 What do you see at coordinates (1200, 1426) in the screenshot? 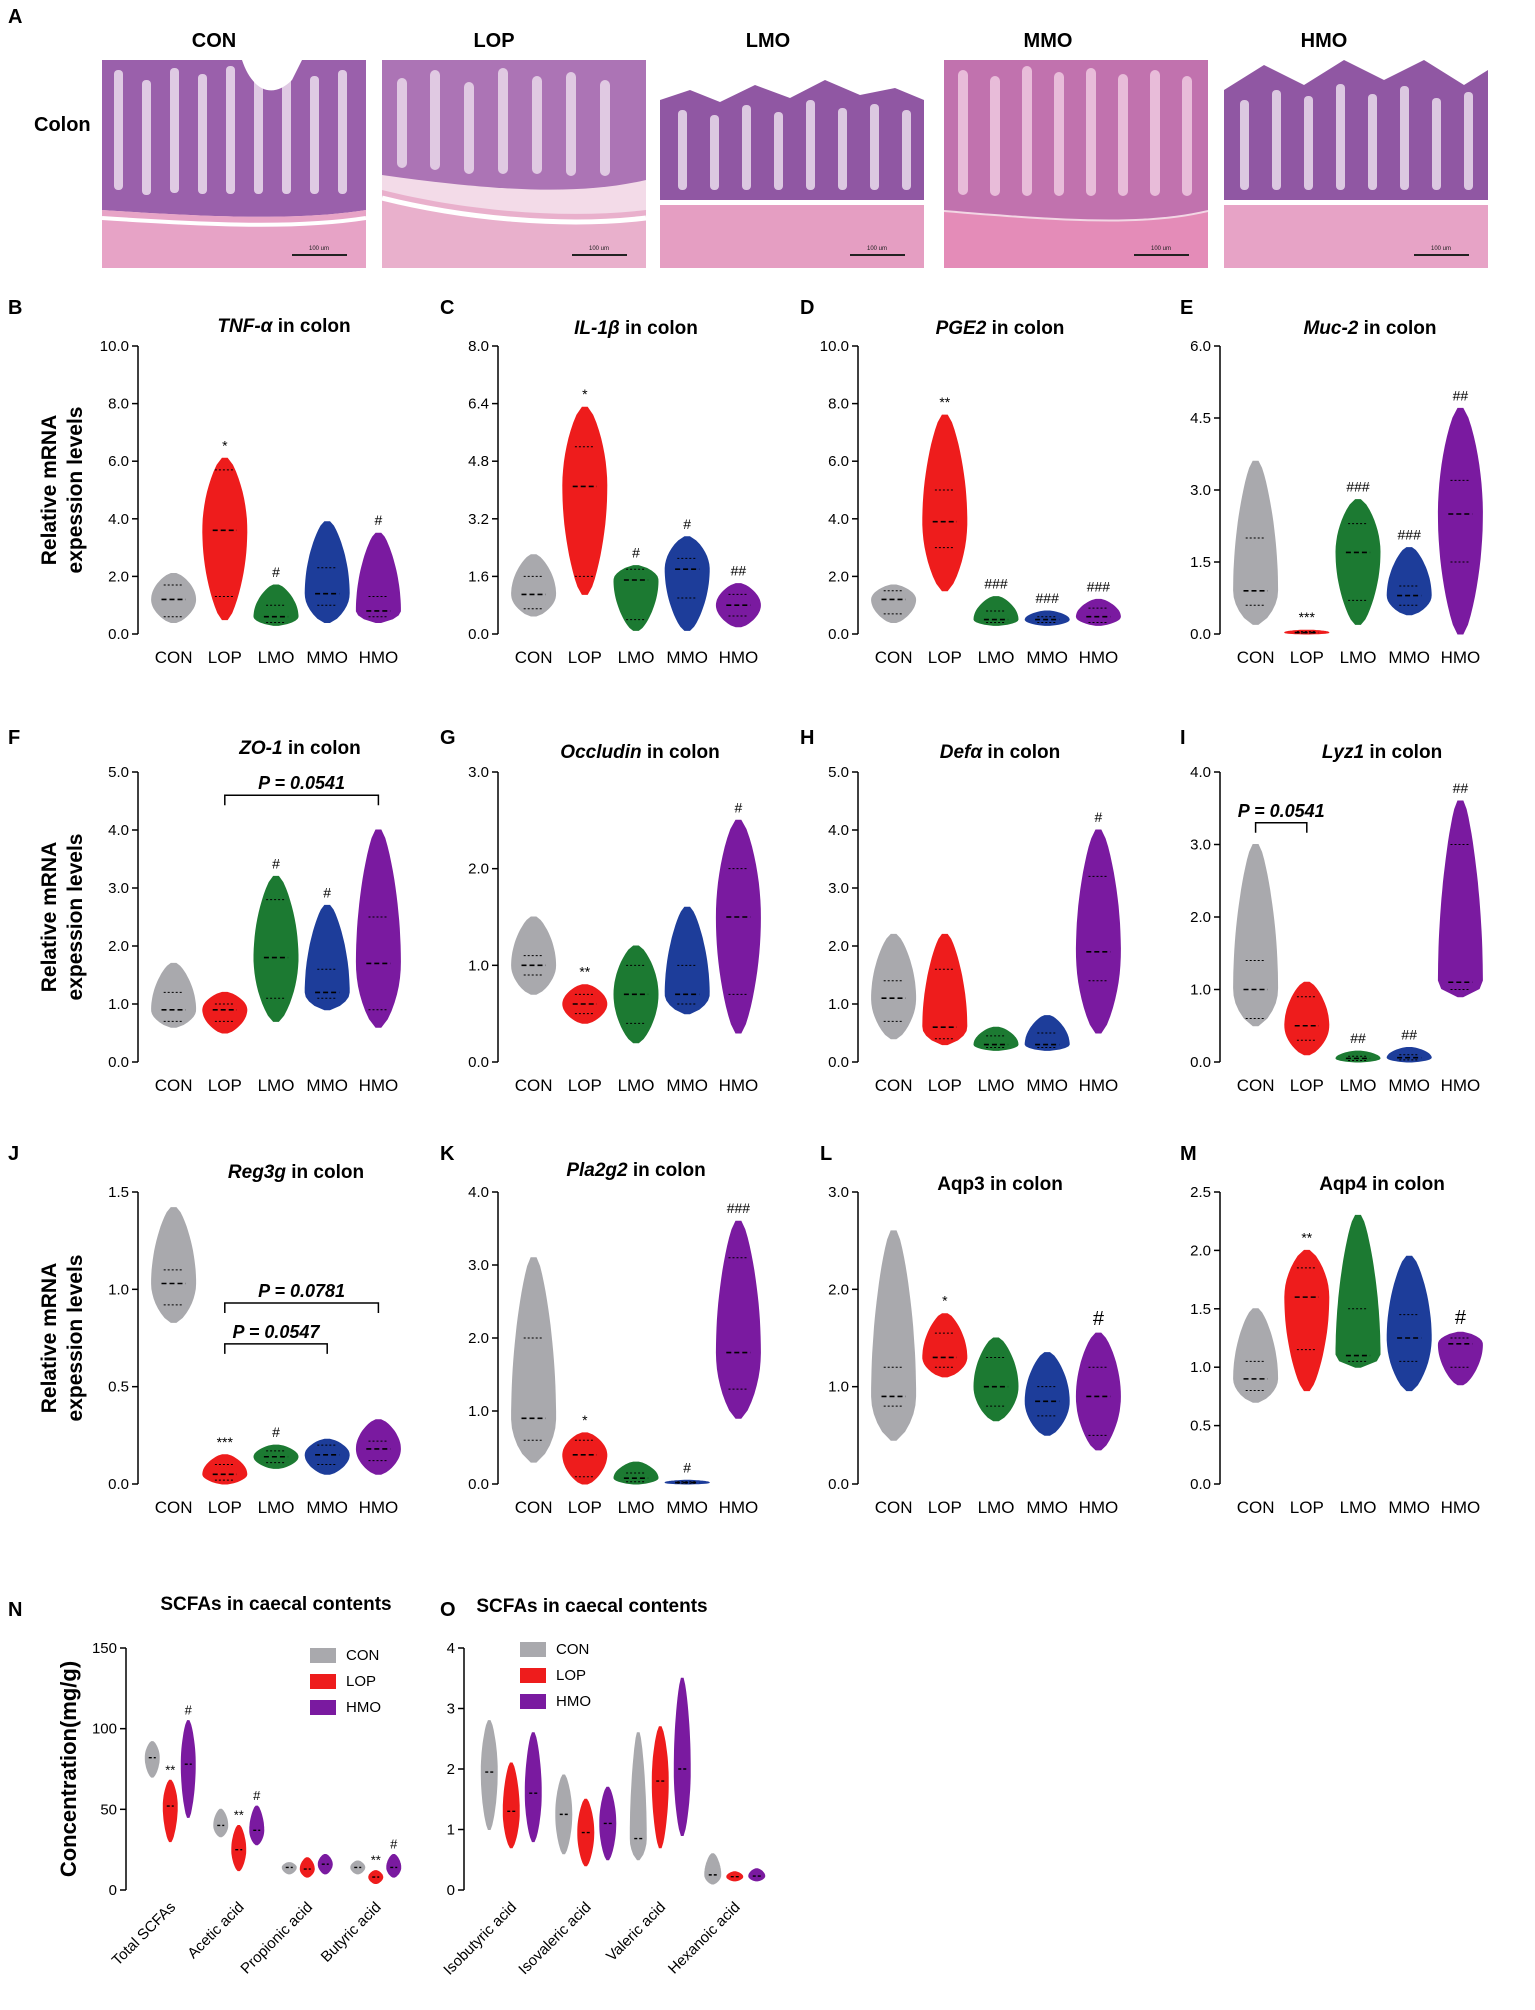
I see `y-tick-label: 0.5` at bounding box center [1200, 1426].